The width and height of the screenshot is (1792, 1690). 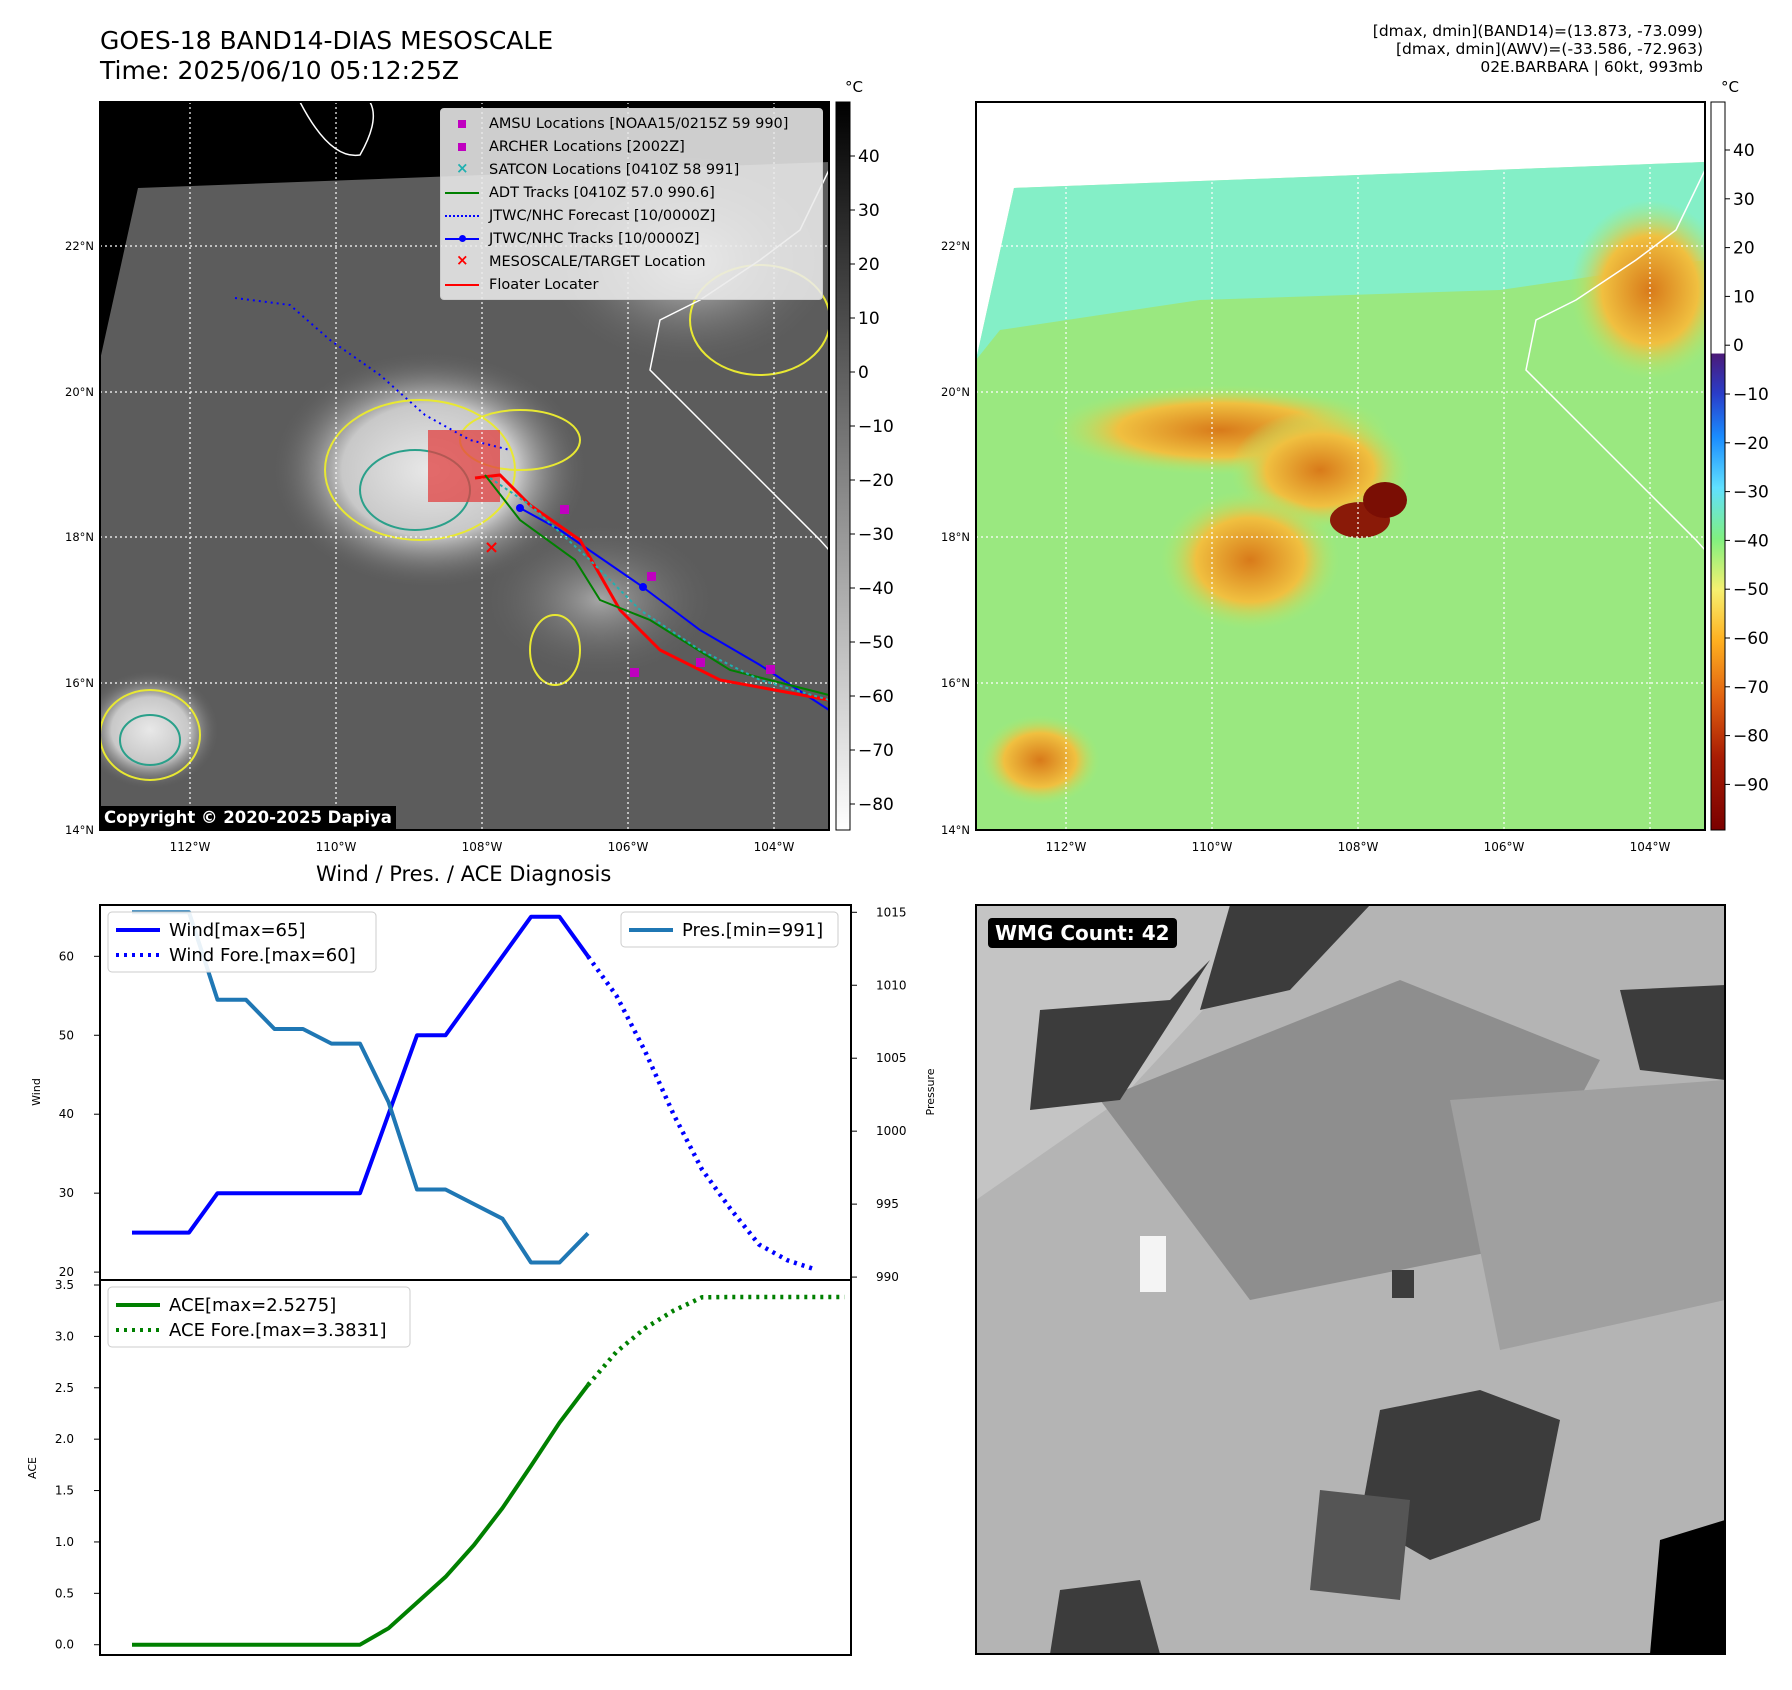 What do you see at coordinates (1591, 67) in the screenshot?
I see `storm-summary: 02E.BARBARA | 60kt, 993mb` at bounding box center [1591, 67].